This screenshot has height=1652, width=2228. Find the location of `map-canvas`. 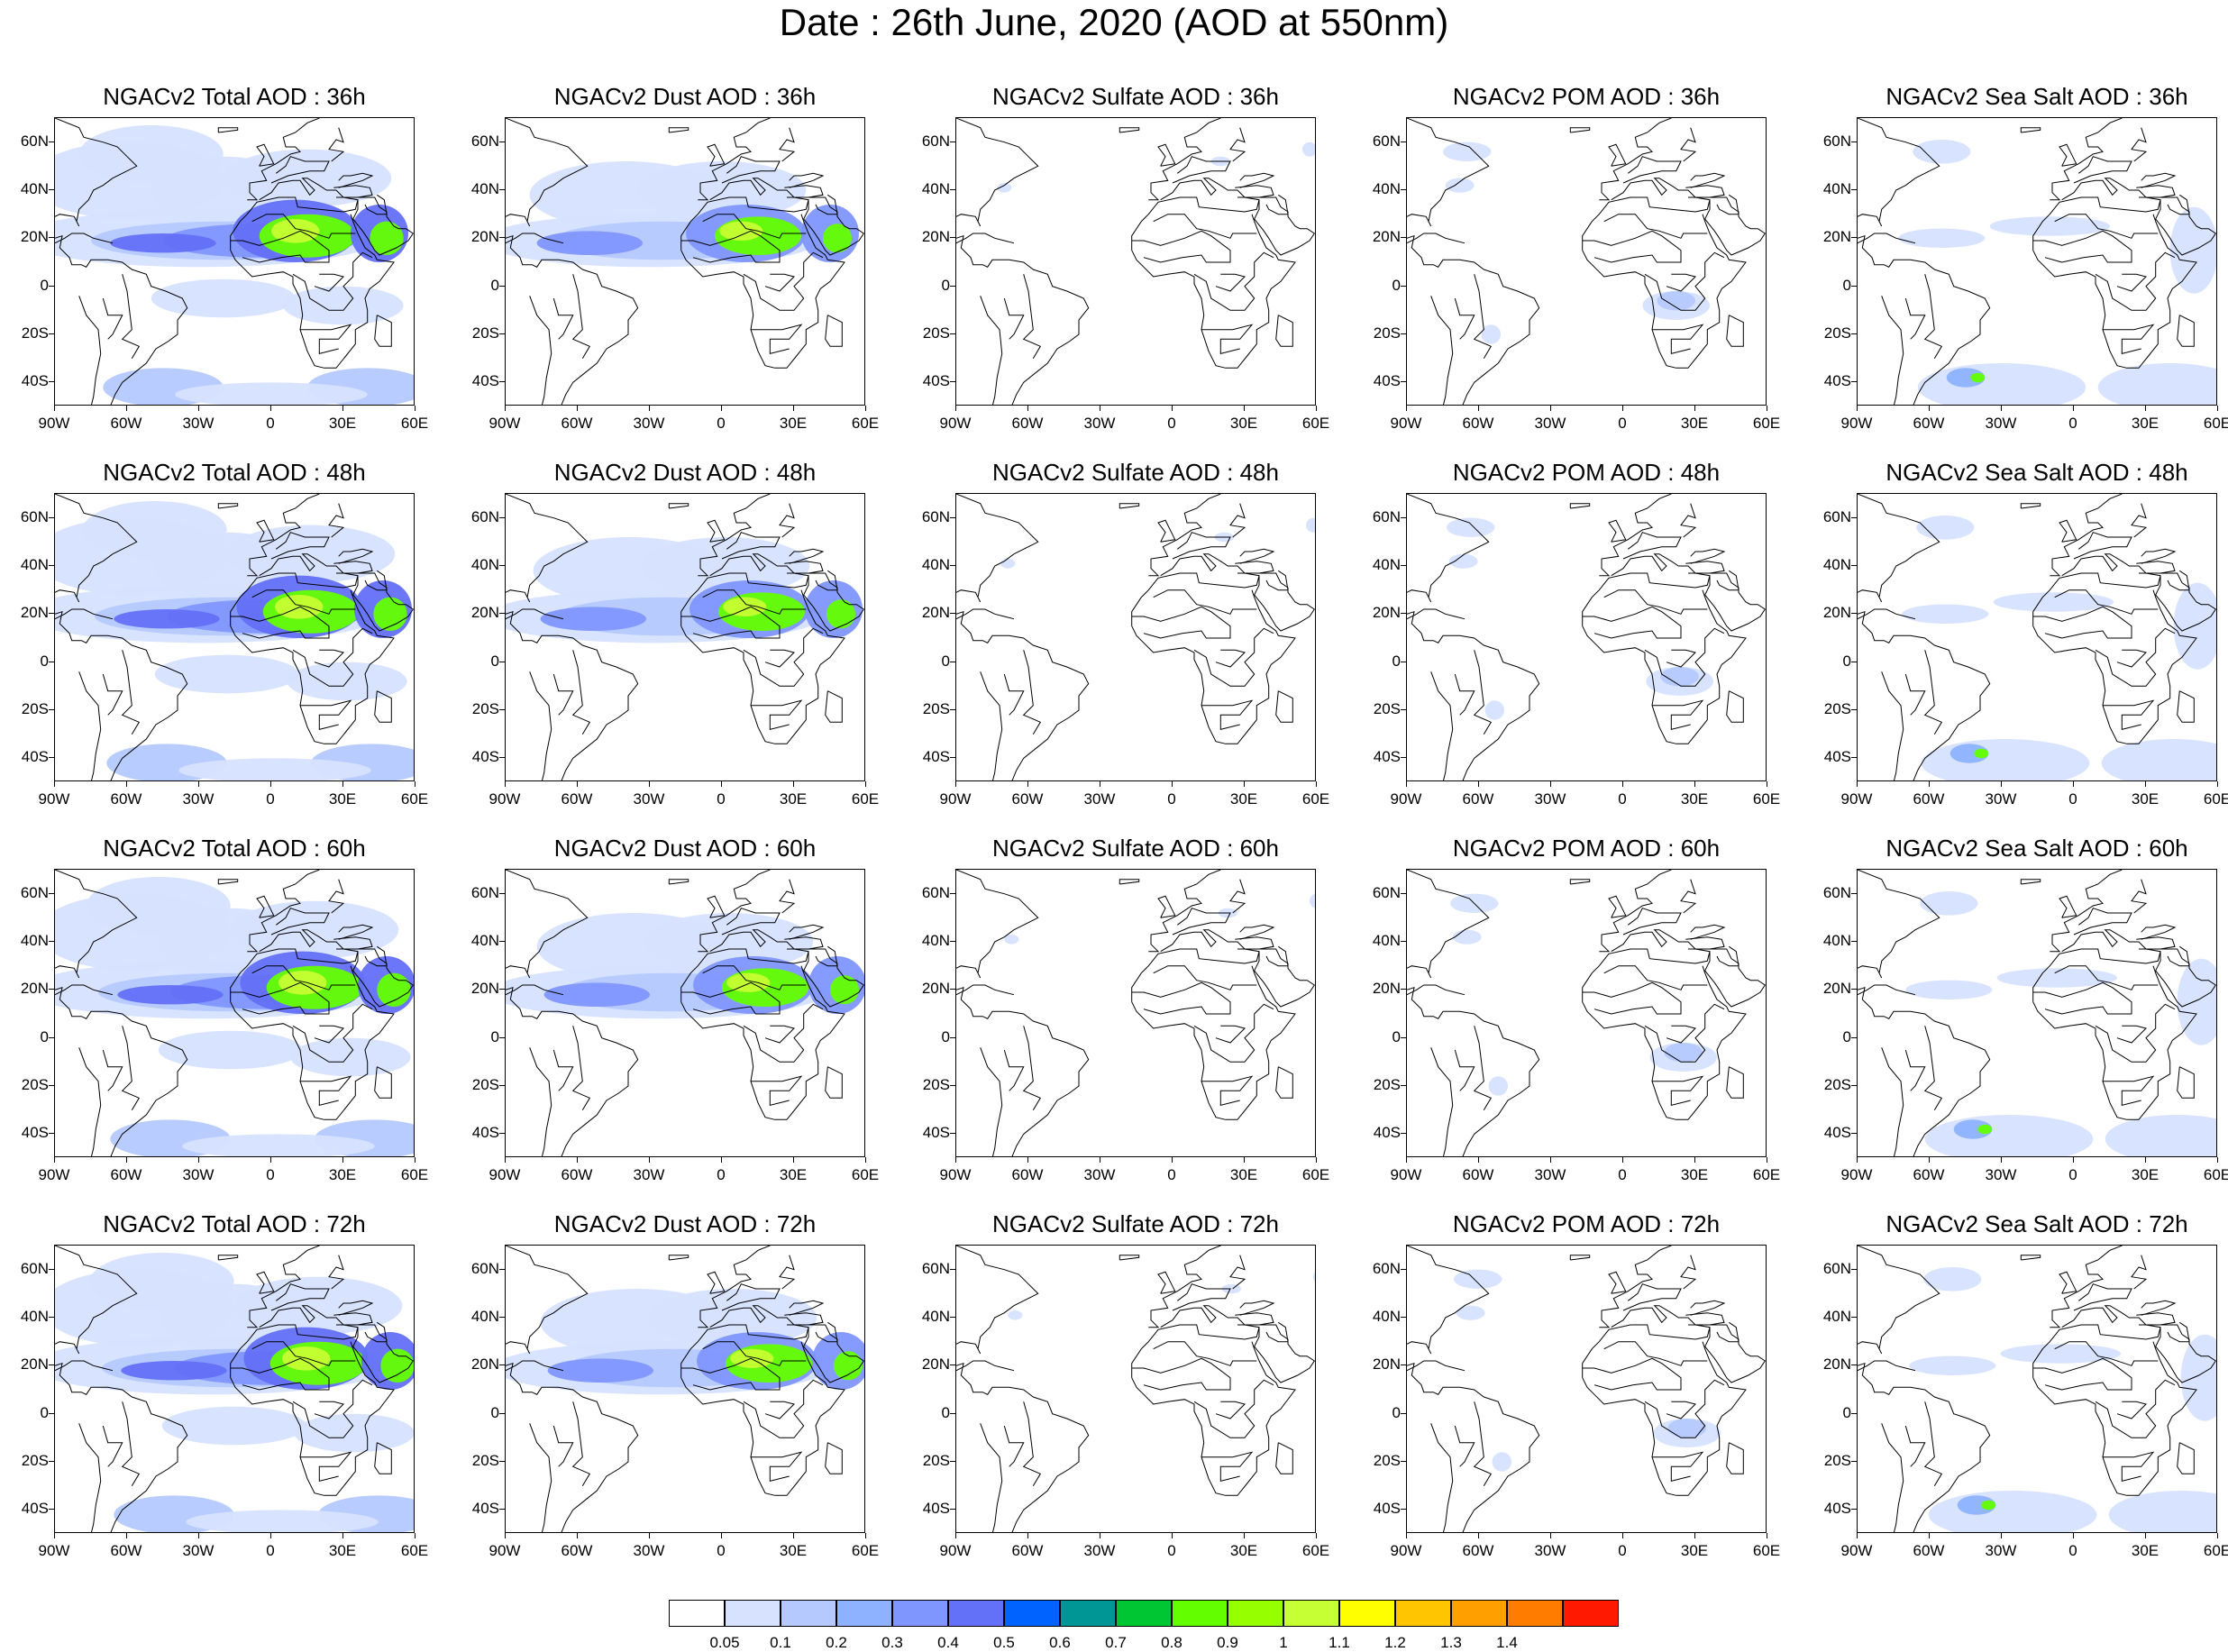

map-canvas is located at coordinates (1586, 1013).